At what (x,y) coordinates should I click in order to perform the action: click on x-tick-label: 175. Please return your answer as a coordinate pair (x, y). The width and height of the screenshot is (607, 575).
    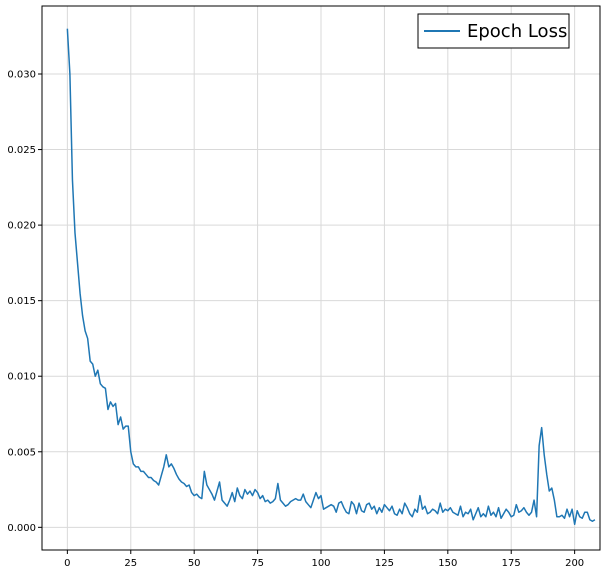
    Looking at the image, I should click on (511, 563).